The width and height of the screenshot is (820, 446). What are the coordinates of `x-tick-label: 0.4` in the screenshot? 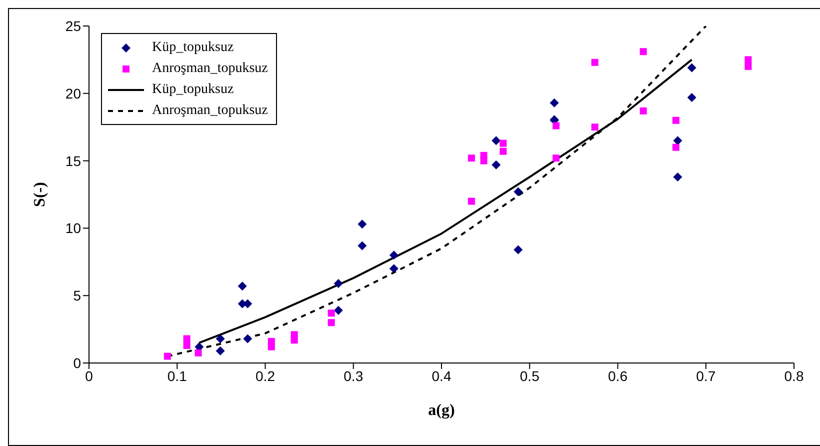 It's located at (442, 376).